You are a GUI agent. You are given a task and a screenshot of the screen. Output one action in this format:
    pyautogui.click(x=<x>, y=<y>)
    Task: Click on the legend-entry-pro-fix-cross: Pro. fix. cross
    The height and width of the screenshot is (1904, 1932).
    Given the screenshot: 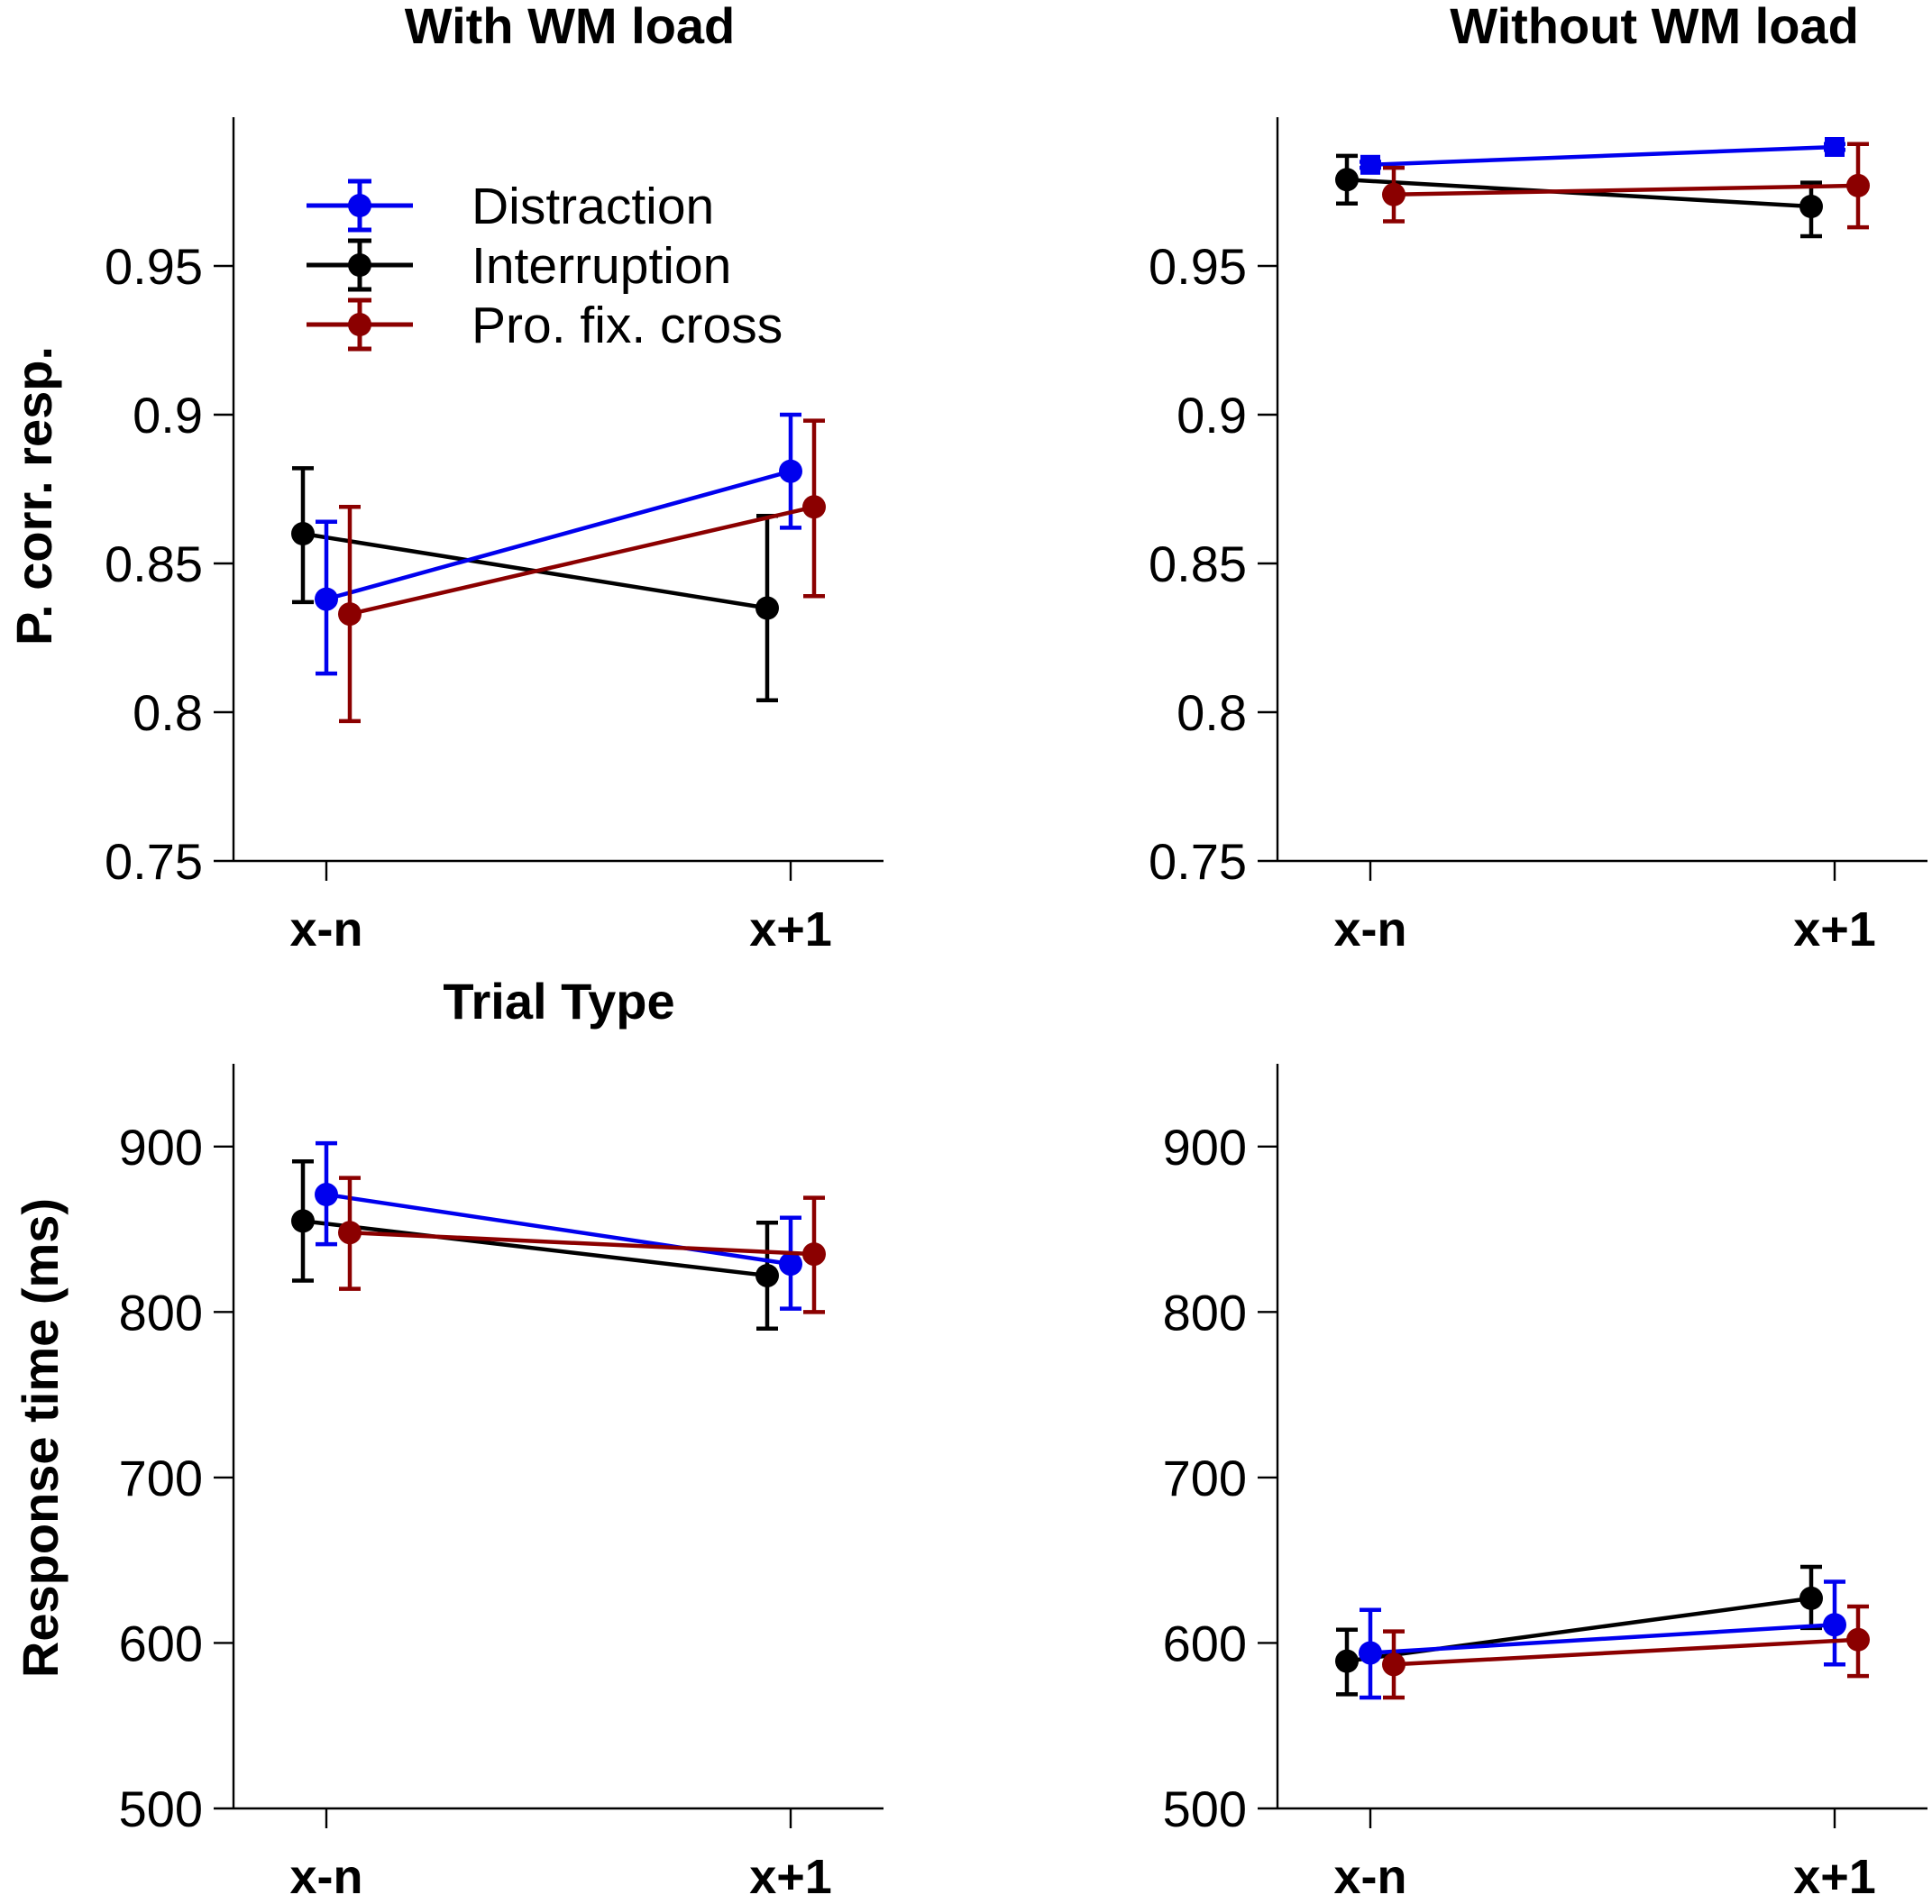 What is the action you would take?
    pyautogui.click(x=545, y=325)
    